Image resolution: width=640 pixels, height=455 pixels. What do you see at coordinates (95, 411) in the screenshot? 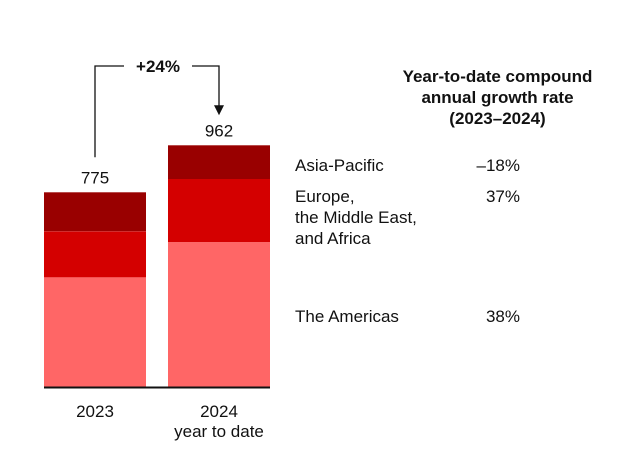
I see `x-tick-label: 2023` at bounding box center [95, 411].